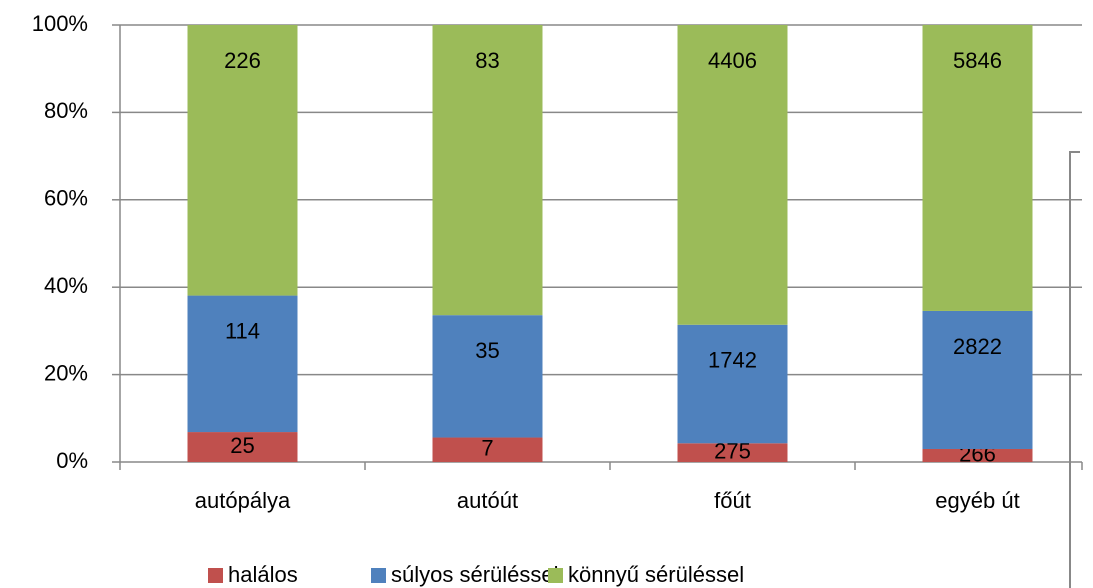 This screenshot has height=588, width=1093. What do you see at coordinates (60, 23) in the screenshot?
I see `y-tick-label: 100%` at bounding box center [60, 23].